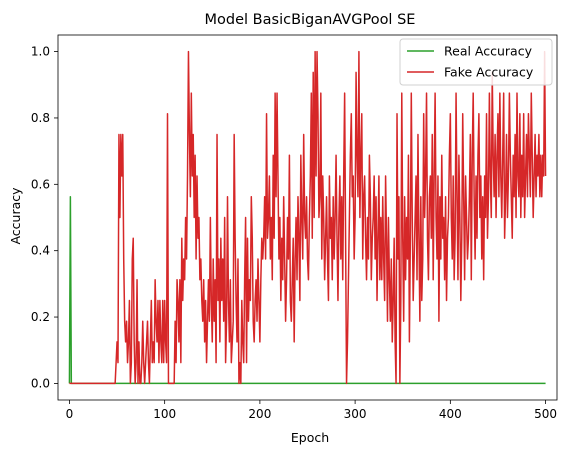 This screenshot has height=455, width=567. What do you see at coordinates (40, 184) in the screenshot?
I see `y-tick-label: 0.6` at bounding box center [40, 184].